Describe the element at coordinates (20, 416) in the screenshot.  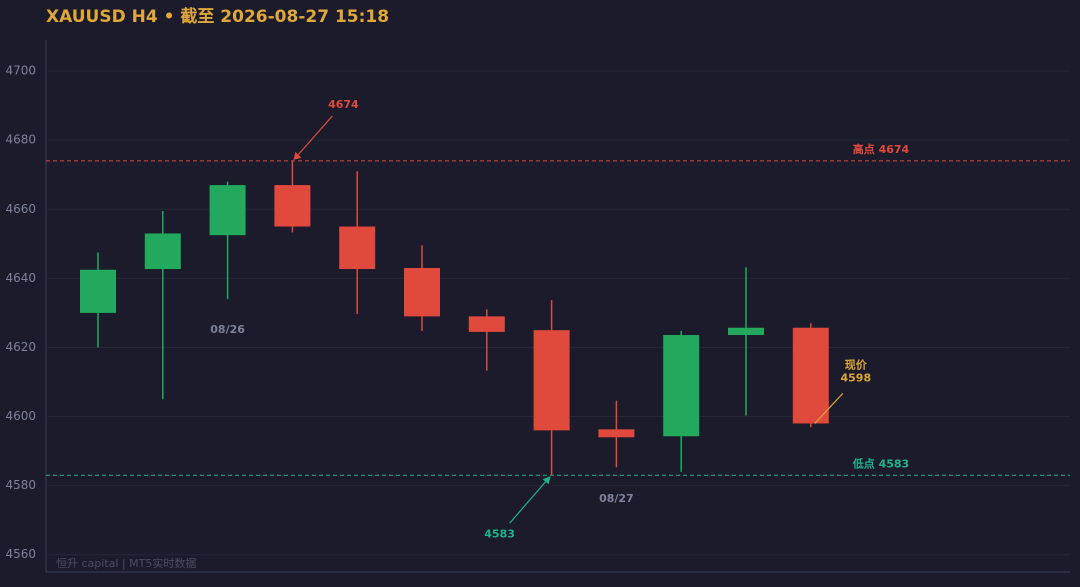
I see `y-tick-label: 4600` at that location.